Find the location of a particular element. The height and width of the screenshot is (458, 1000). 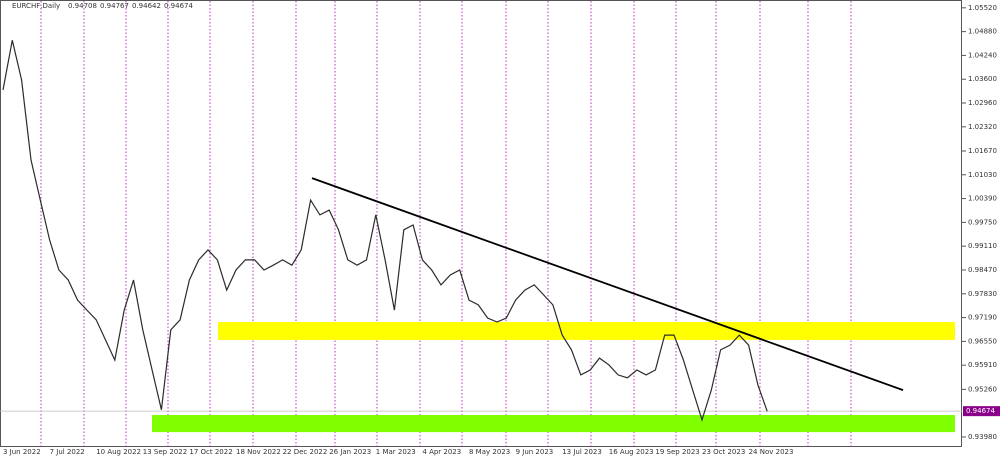

x-tick-label: 1 Mar 2023 is located at coordinates (396, 452).